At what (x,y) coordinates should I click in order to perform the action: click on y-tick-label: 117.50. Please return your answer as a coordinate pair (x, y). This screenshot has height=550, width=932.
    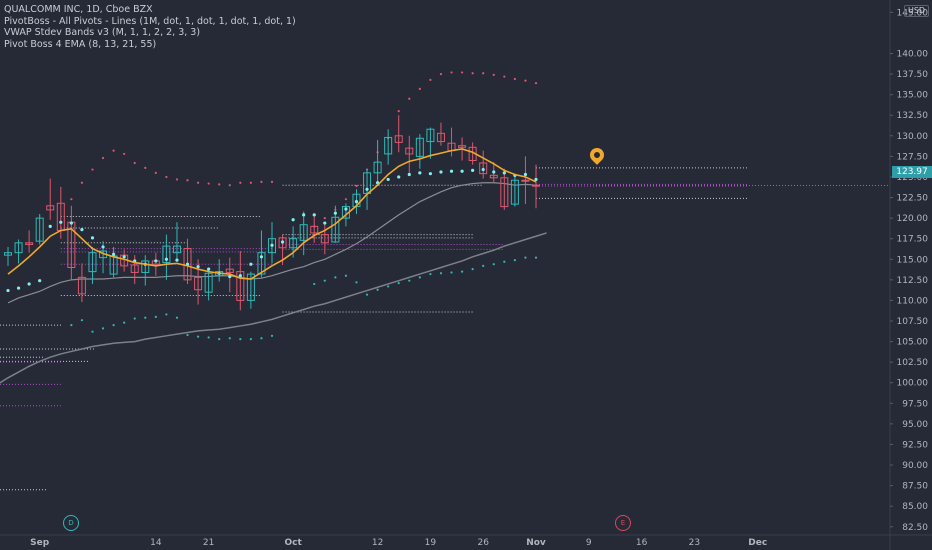
    Looking at the image, I should click on (913, 240).